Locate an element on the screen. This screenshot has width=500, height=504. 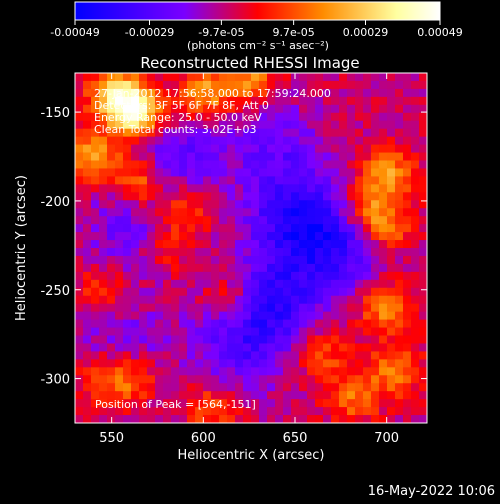
colorbar-tick-label: -0.00049 is located at coordinates (74, 32).